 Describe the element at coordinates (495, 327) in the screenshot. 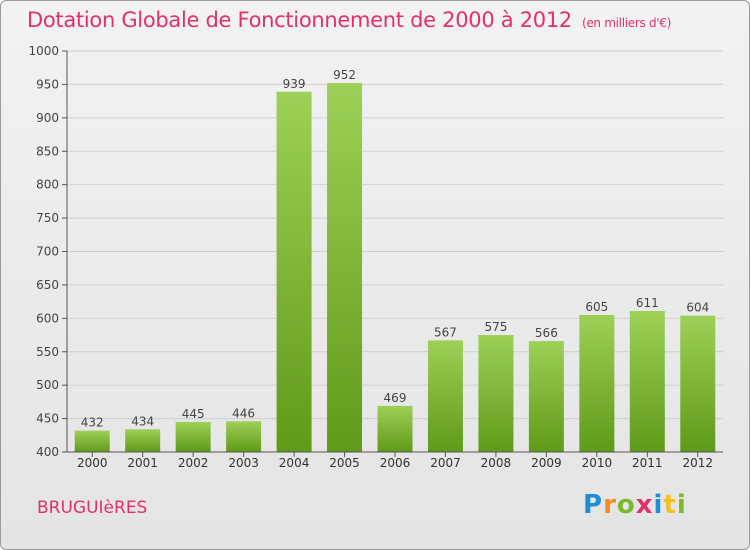

I see `bar-value-label: 575` at that location.